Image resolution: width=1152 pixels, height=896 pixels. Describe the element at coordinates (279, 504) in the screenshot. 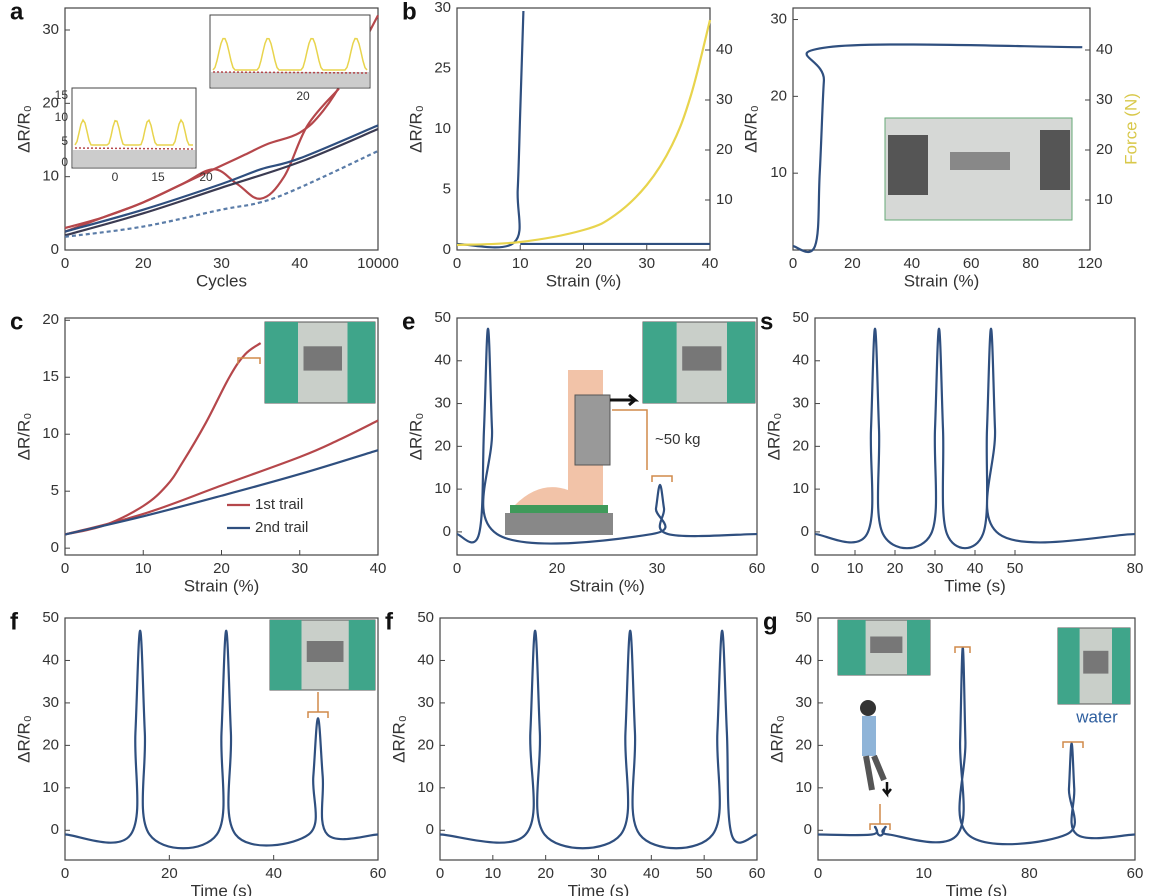

I see `legend-label: 1st trail` at that location.